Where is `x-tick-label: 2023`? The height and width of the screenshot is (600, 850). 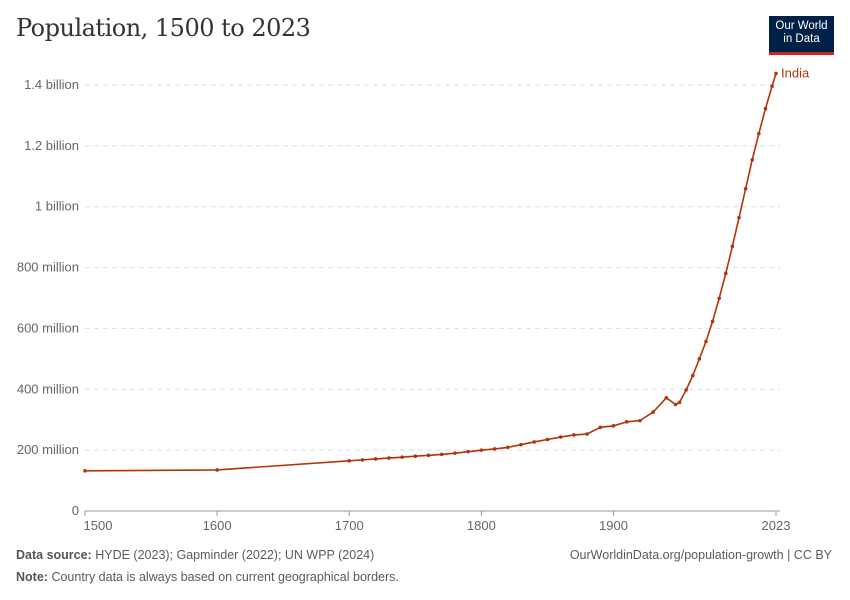 x-tick-label: 2023 is located at coordinates (776, 525).